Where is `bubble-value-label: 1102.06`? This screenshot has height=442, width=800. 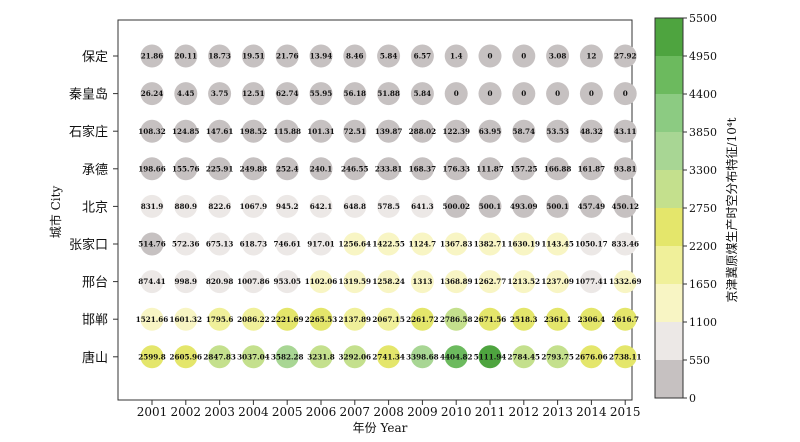
bubble-value-label: 1102.06 is located at coordinates (321, 281).